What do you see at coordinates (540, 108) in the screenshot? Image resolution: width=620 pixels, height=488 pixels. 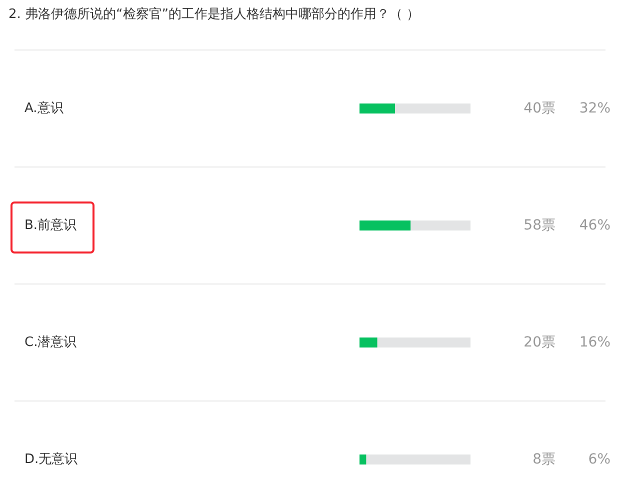 I see `text: 40票` at bounding box center [540, 108].